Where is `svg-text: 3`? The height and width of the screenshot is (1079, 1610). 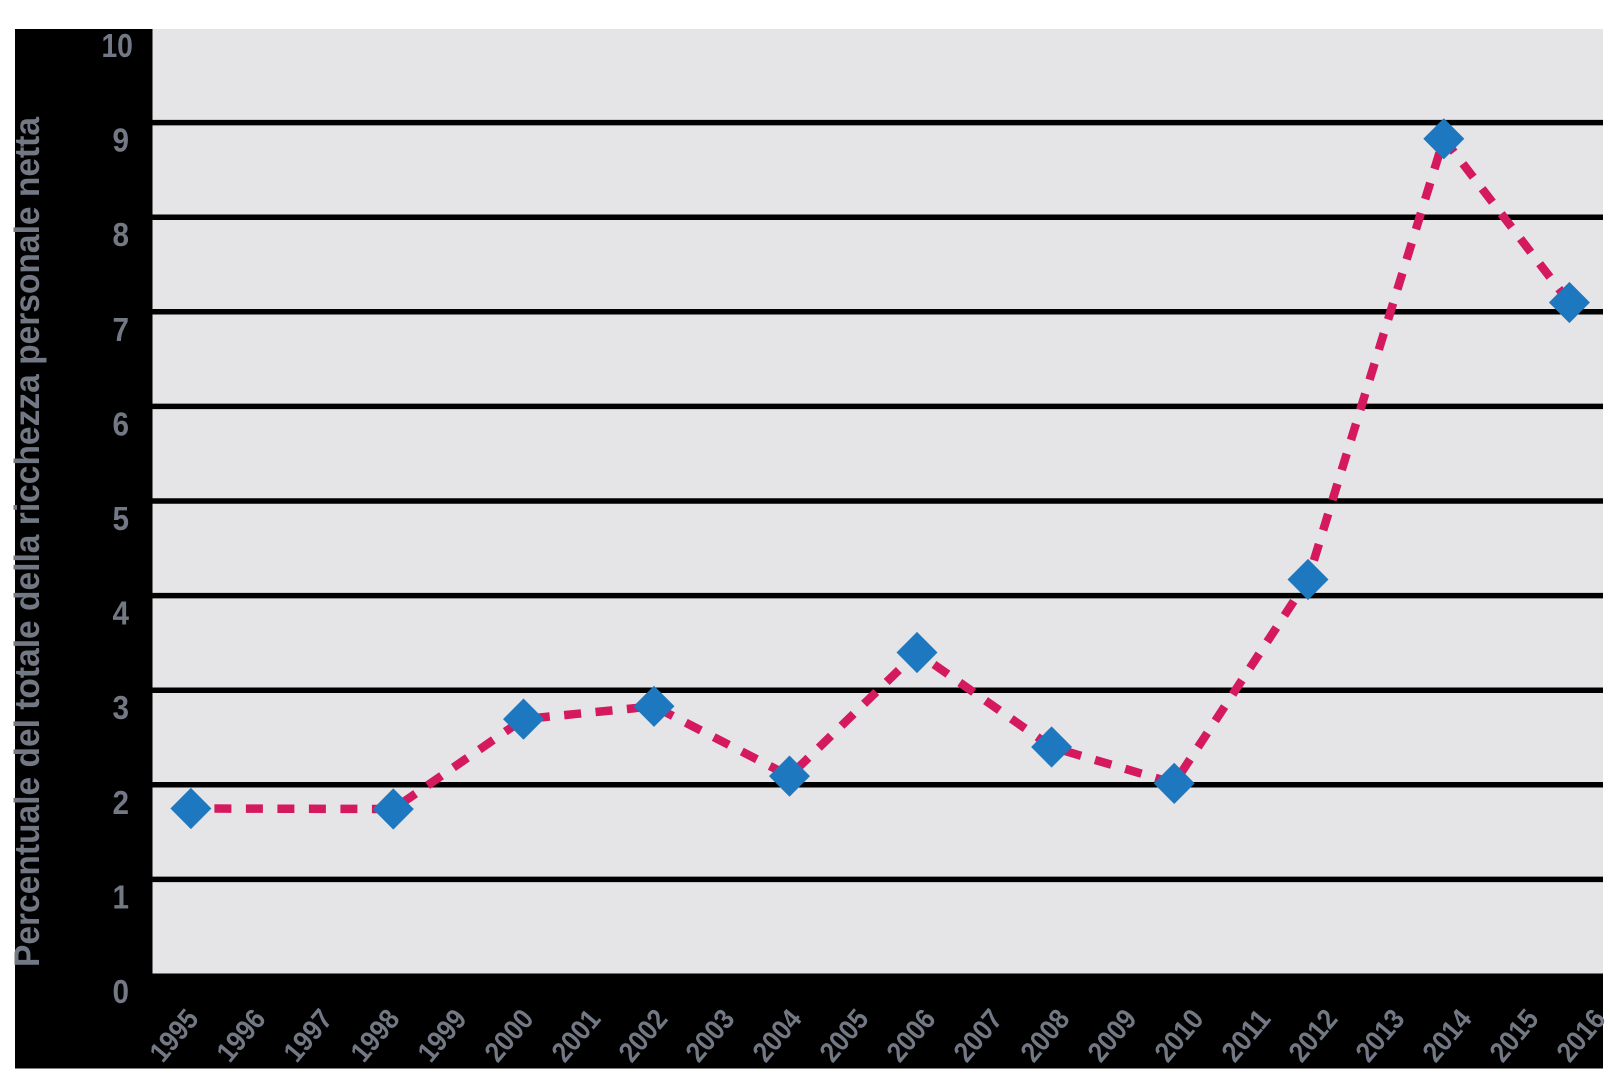 svg-text: 3 is located at coordinates (121, 707).